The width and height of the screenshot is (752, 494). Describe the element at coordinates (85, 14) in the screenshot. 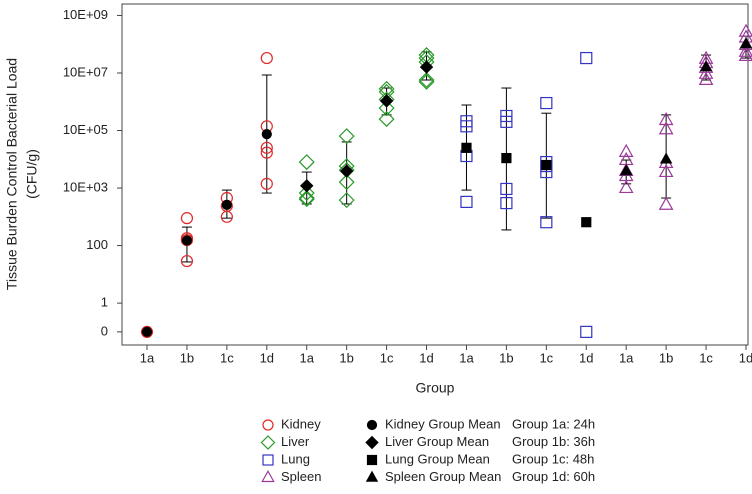

I see `y-tick-label: 10E+09` at that location.